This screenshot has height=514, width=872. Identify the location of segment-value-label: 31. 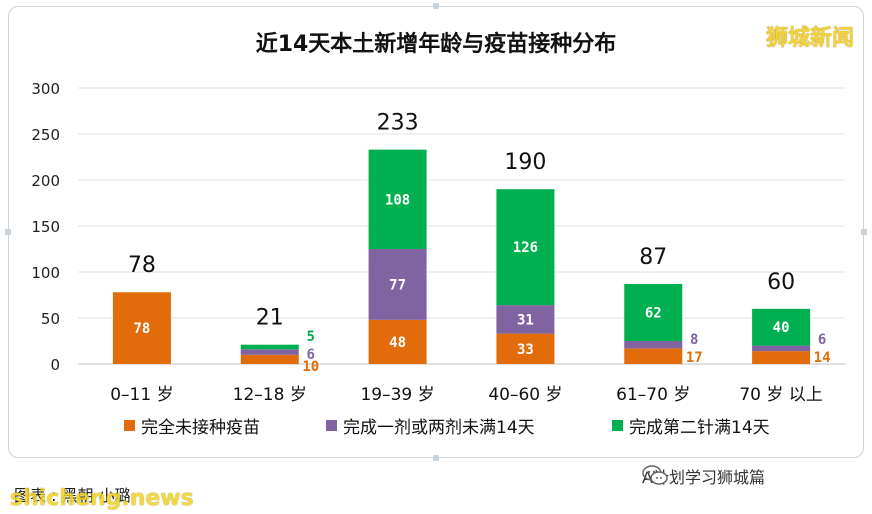
(525, 320).